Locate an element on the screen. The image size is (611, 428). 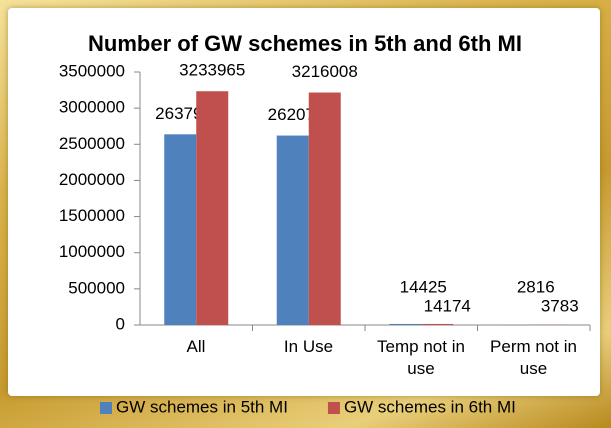
data-label: 3216008 is located at coordinates (325, 71).